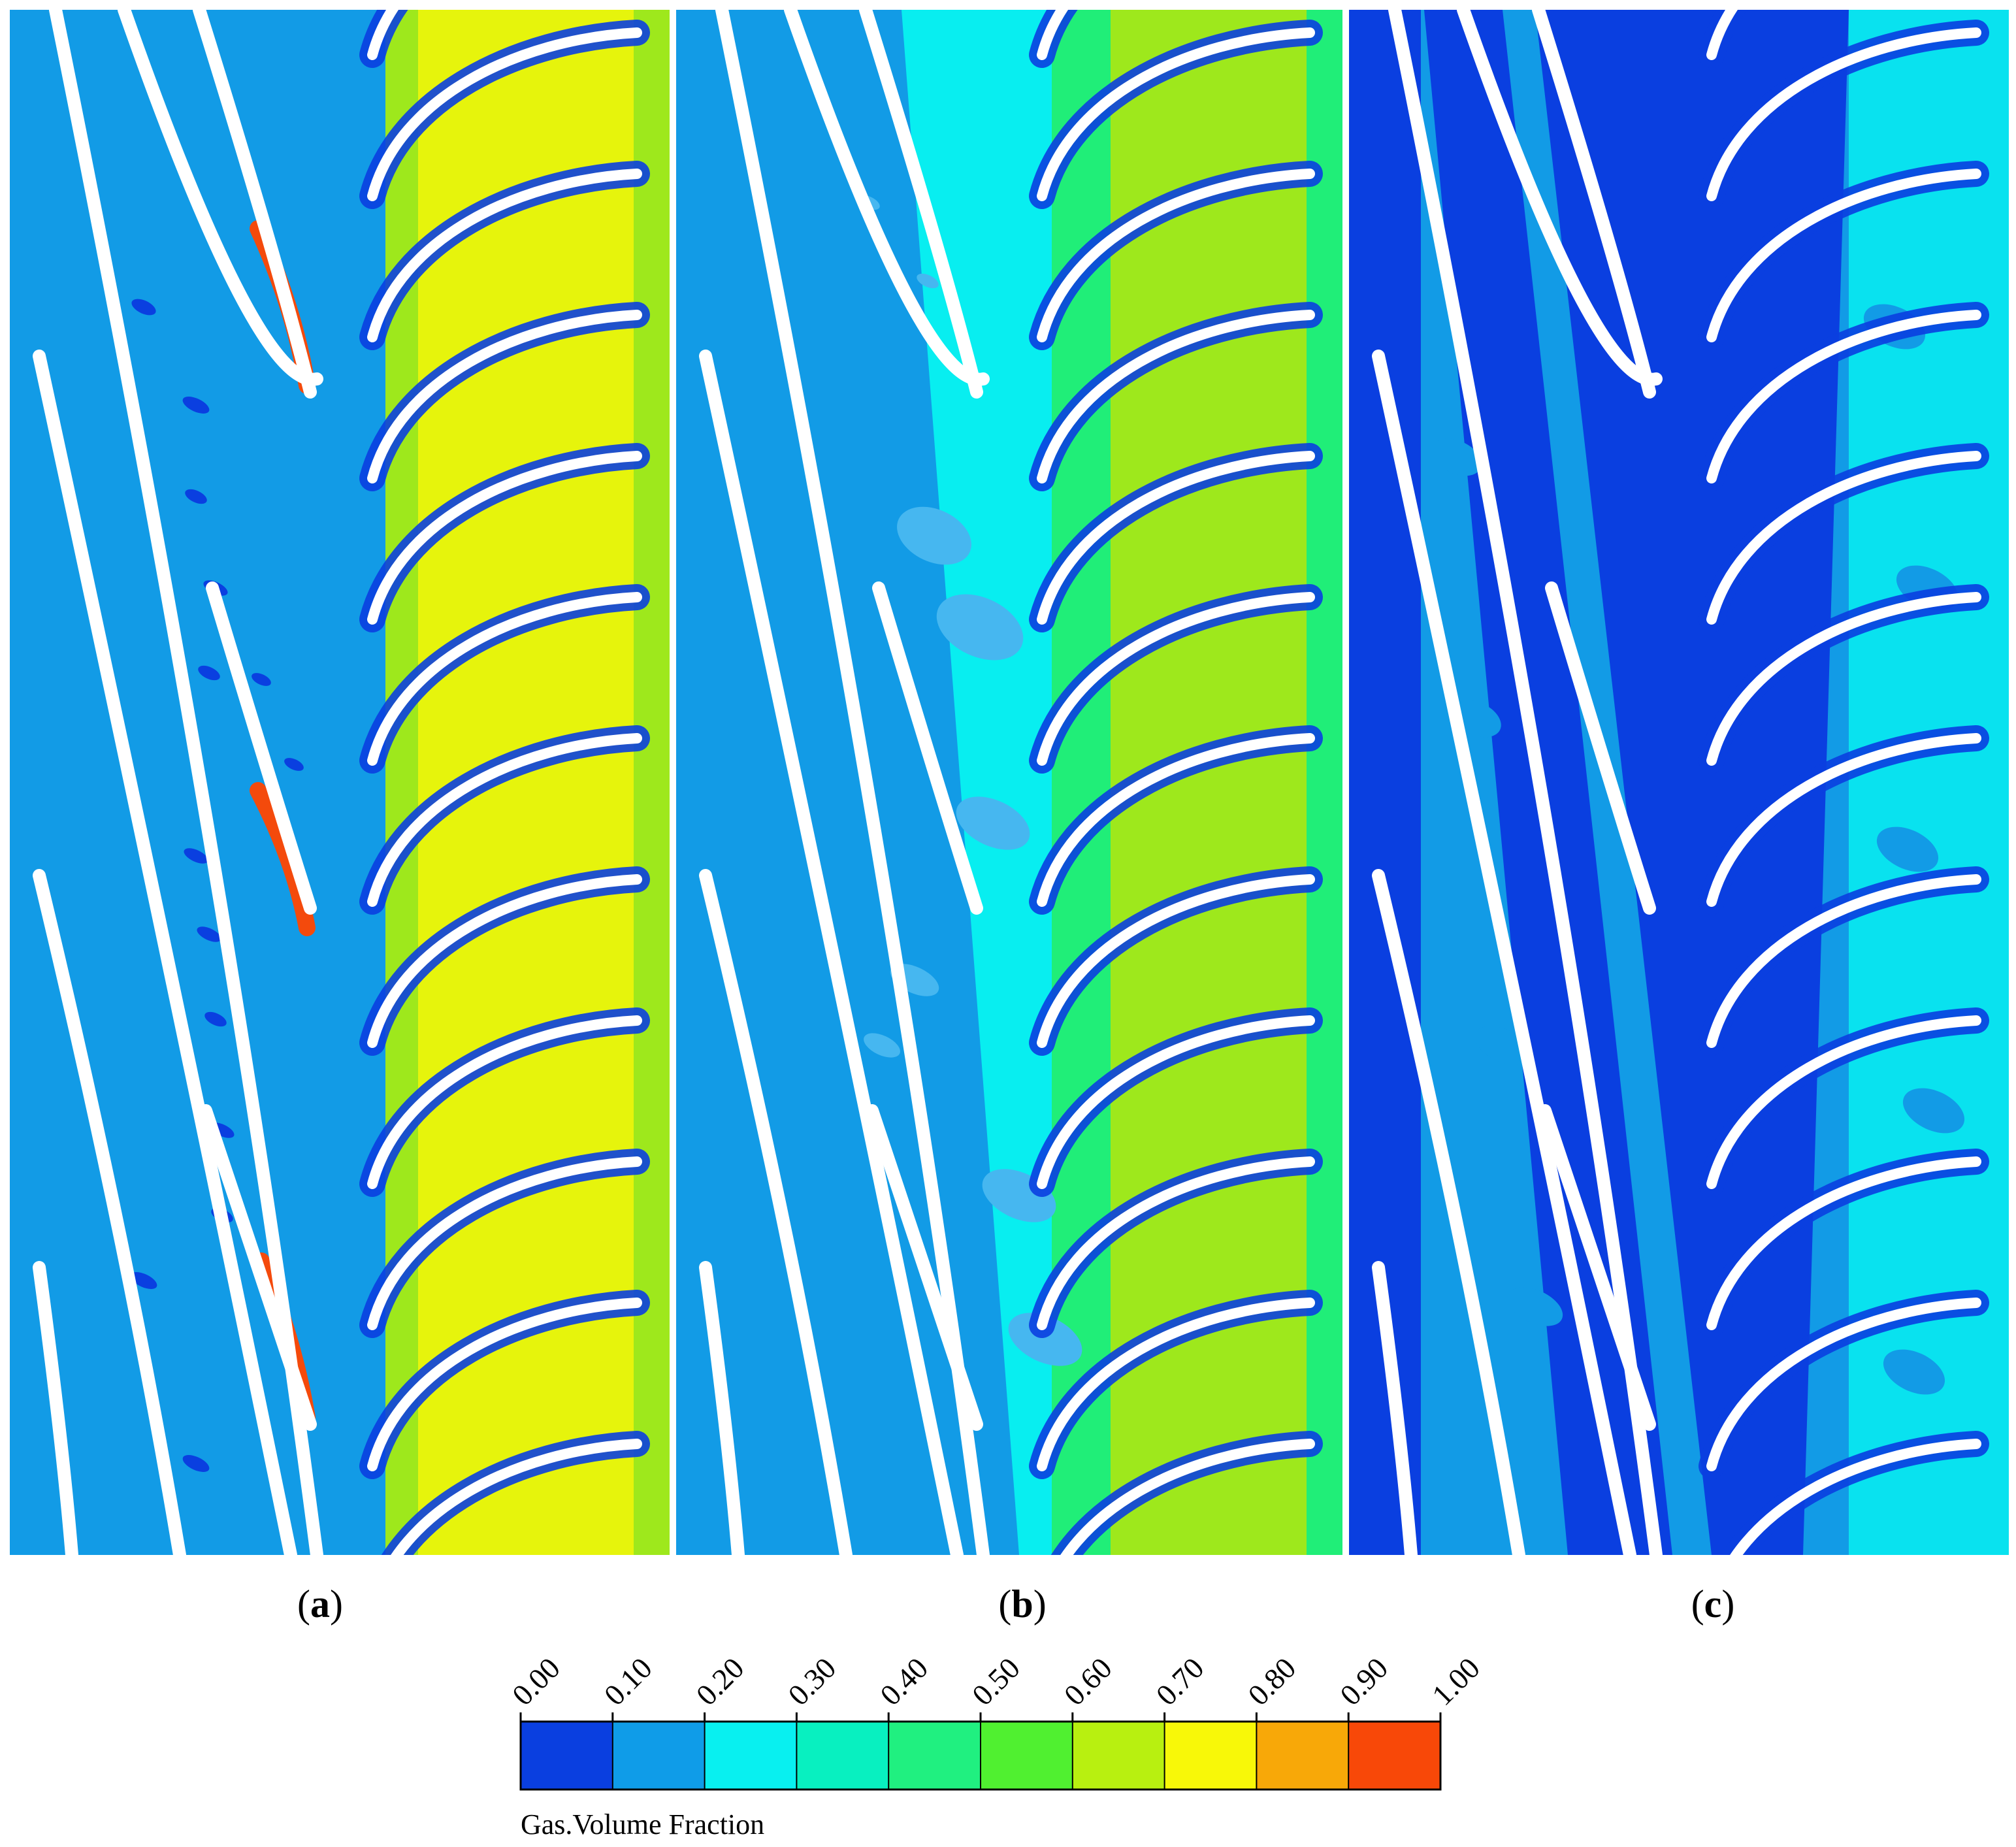 Image resolution: width=2016 pixels, height=1847 pixels. Describe the element at coordinates (1345, 782) in the screenshot. I see `panel-divider` at that location.